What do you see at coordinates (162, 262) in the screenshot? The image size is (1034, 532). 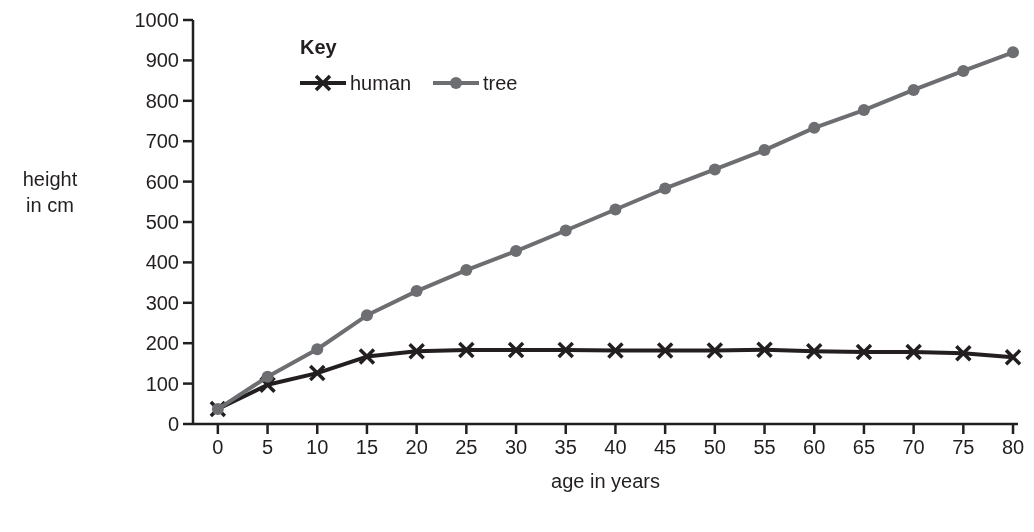 I see `y-tick-label: 400` at bounding box center [162, 262].